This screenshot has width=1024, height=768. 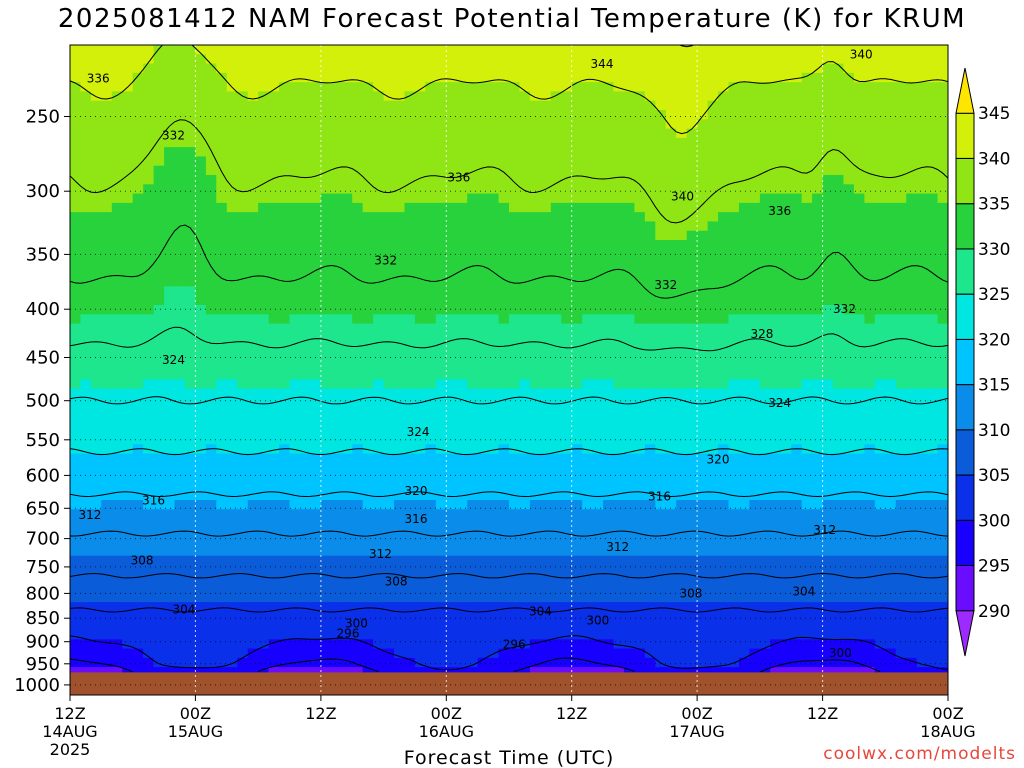 I want to click on colorbar-tick-label: 335, so click(x=994, y=205).